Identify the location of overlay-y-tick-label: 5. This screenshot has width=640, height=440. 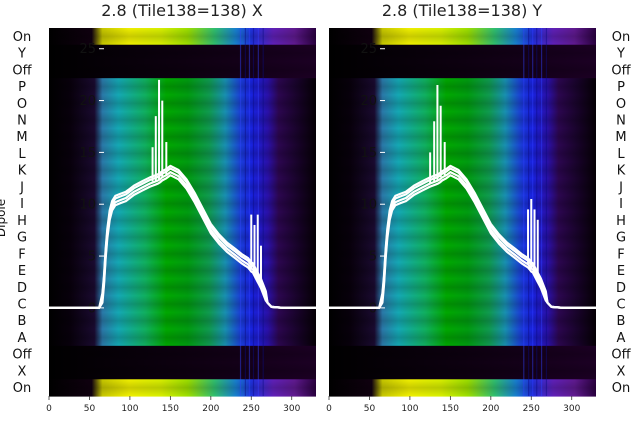
(373, 257).